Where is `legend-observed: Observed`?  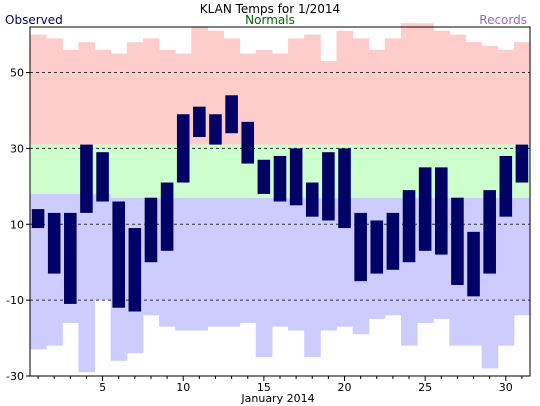 legend-observed: Observed is located at coordinates (34, 20).